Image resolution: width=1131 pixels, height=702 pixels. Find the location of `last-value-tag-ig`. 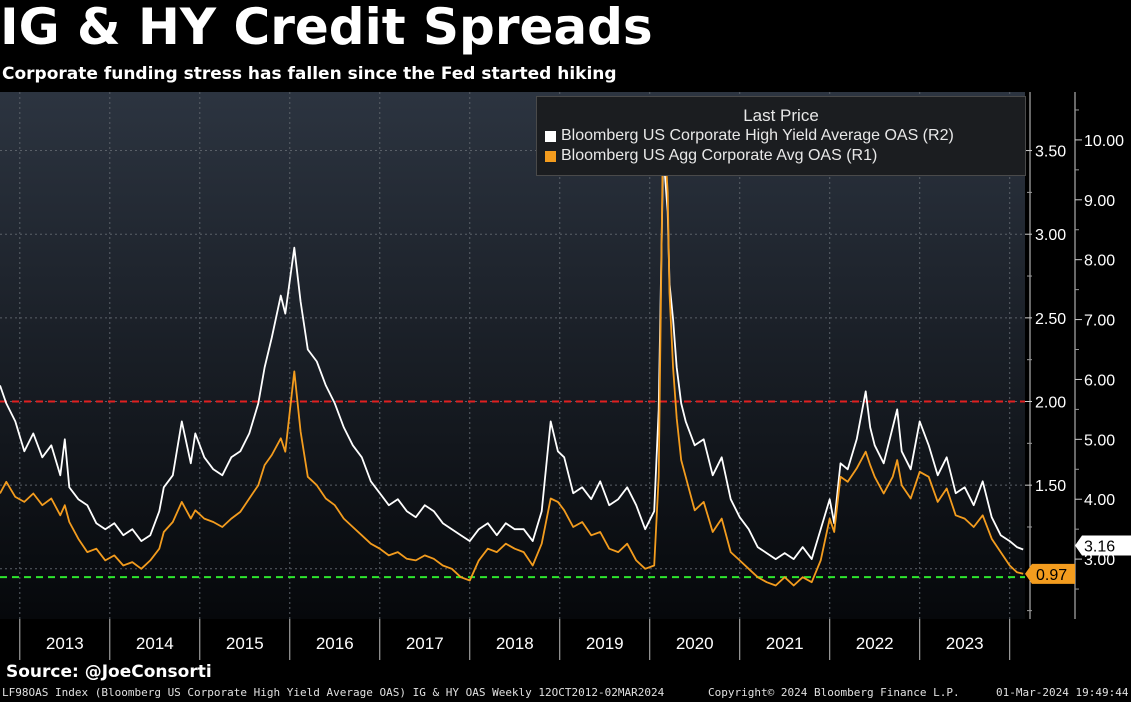

last-value-tag-ig is located at coordinates (1050, 573).